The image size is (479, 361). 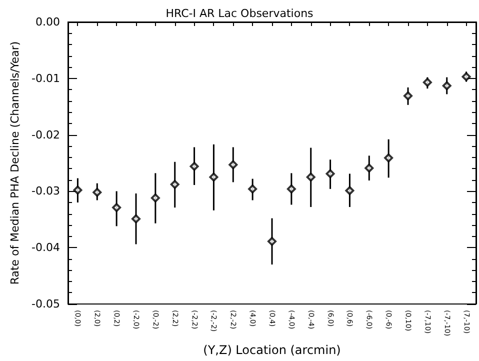 What do you see at coordinates (46, 191) in the screenshot?
I see `y-tick-label: -0.03` at bounding box center [46, 191].